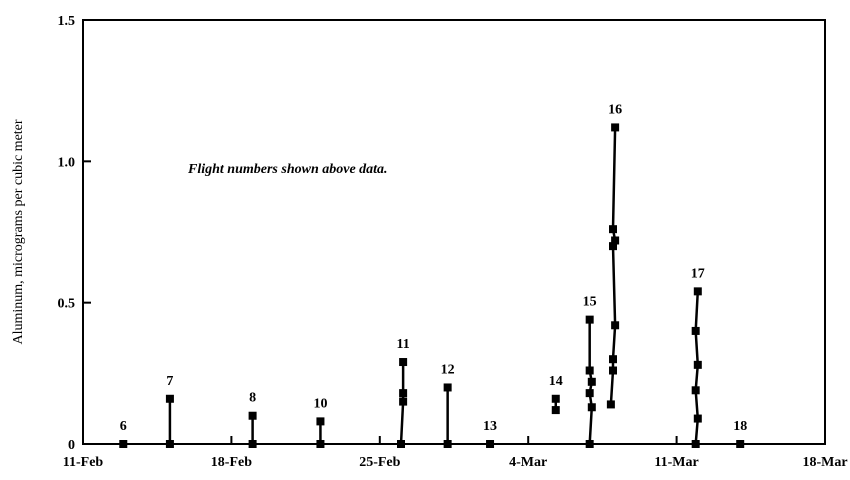  I want to click on y-tick-label: 0, so click(71, 445).